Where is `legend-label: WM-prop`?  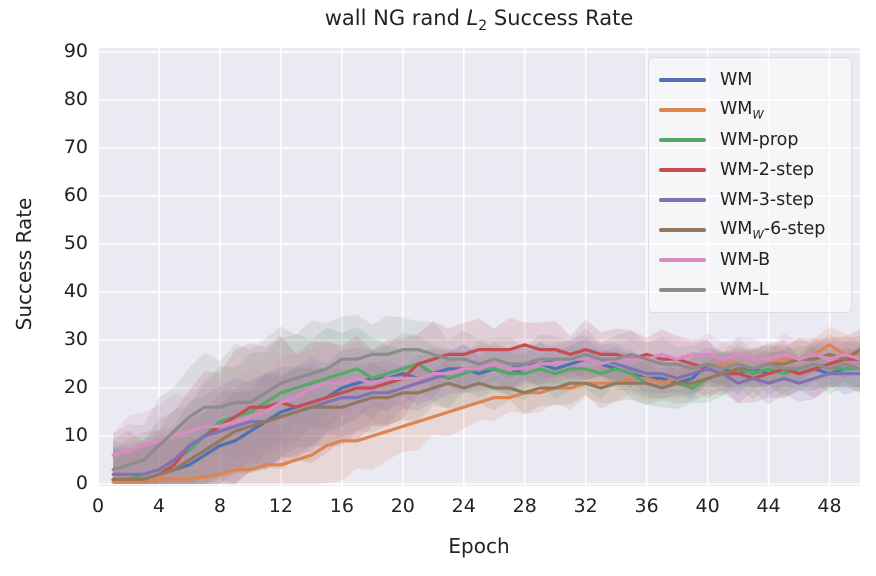 legend-label: WM-prop is located at coordinates (759, 140).